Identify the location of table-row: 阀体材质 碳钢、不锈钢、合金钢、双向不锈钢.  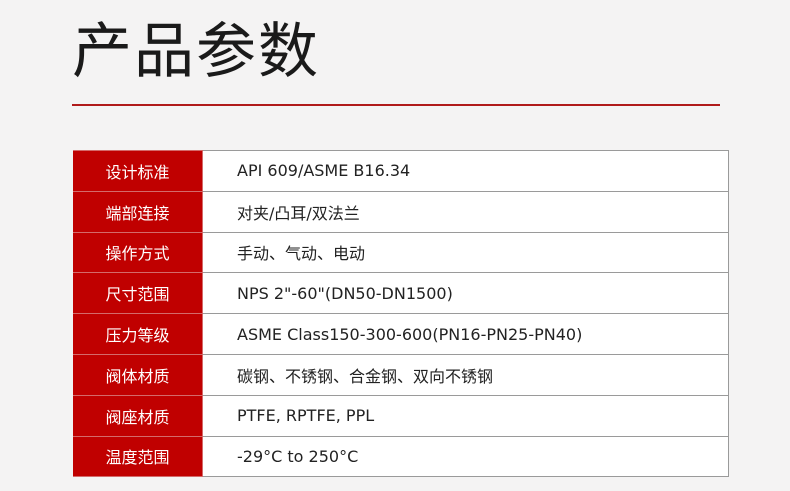
(401, 374).